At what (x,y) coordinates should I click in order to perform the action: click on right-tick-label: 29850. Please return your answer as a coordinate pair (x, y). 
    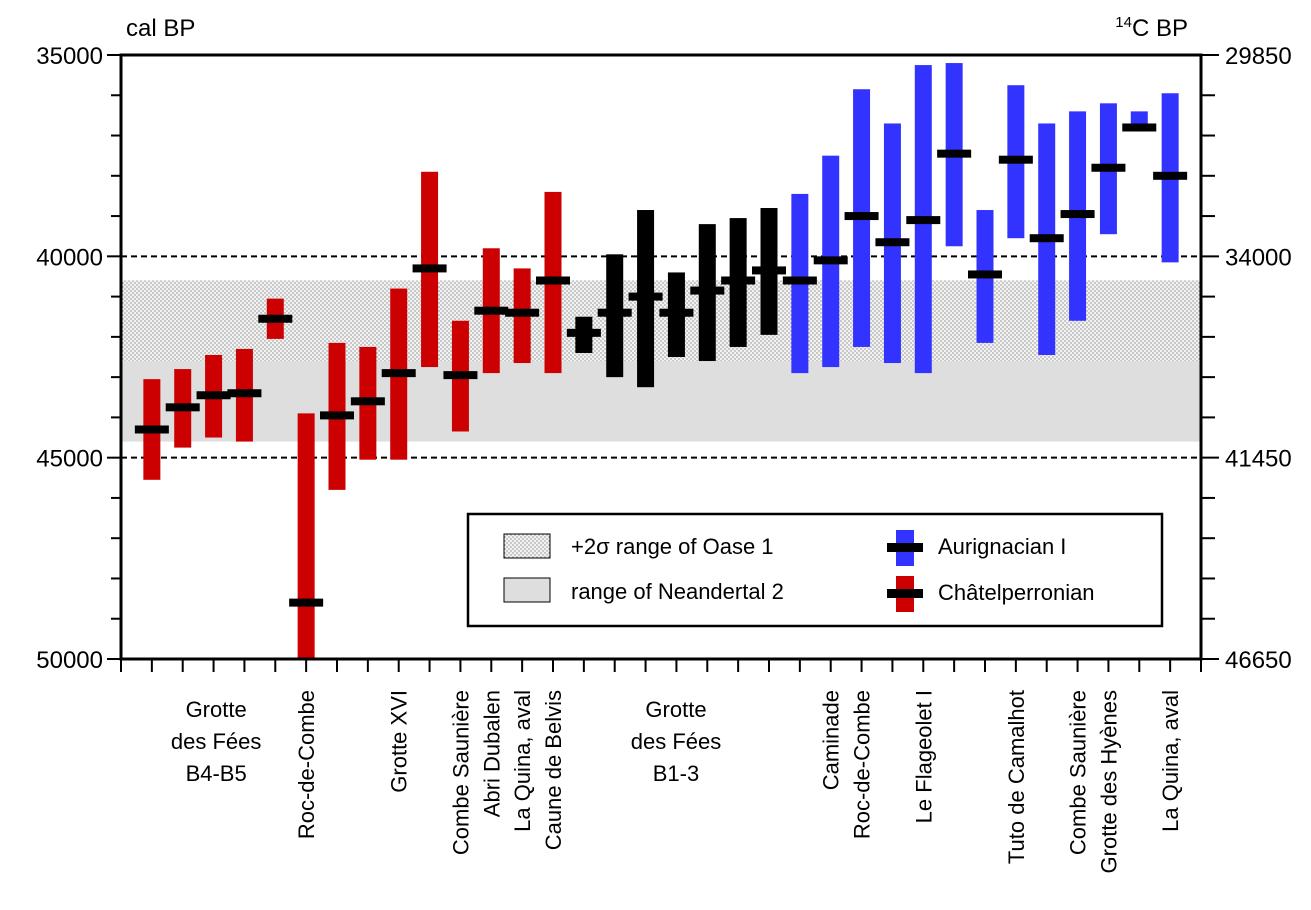
    Looking at the image, I should click on (1258, 56).